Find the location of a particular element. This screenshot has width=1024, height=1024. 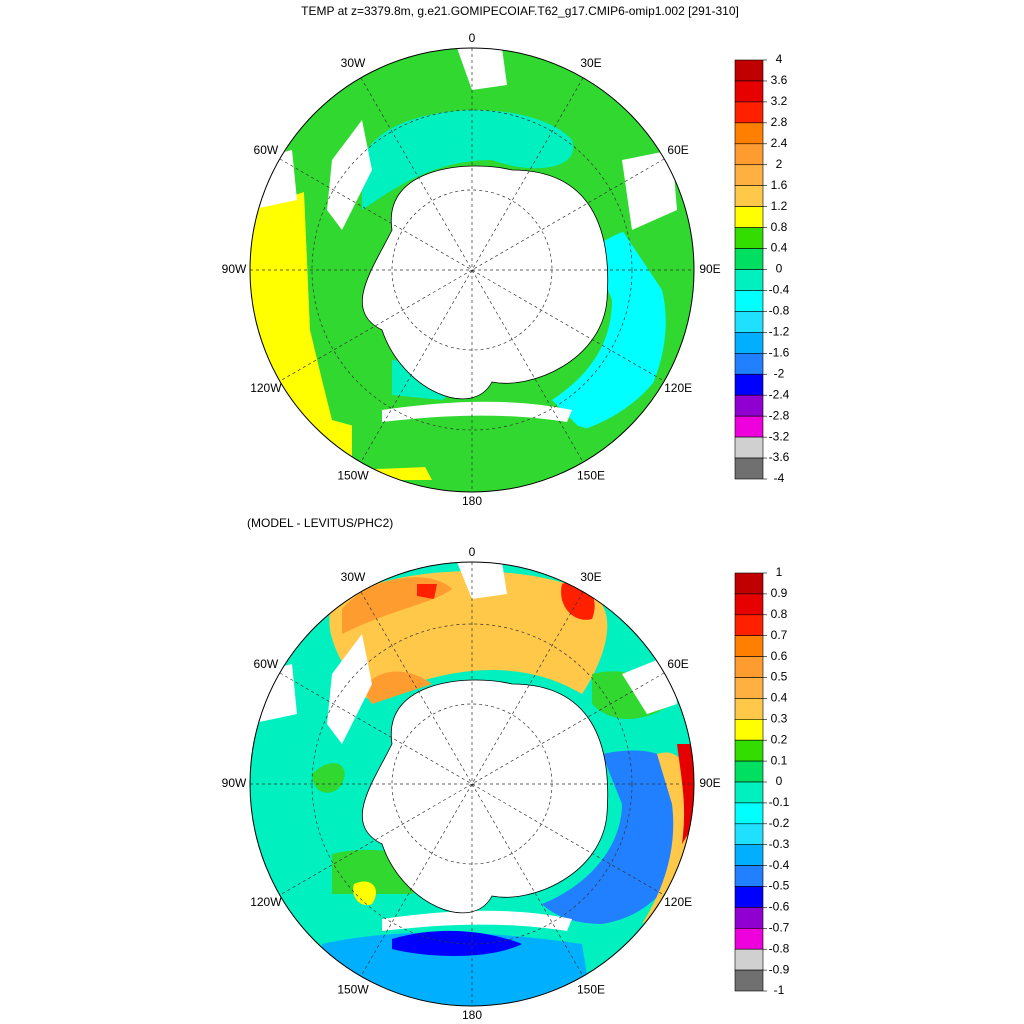

lon-label: 90W is located at coordinates (234, 783).